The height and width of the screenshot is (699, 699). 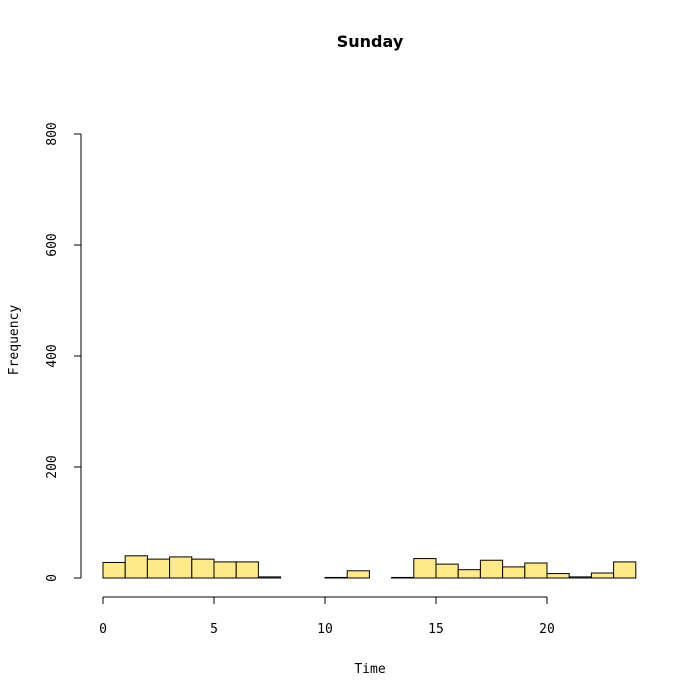 I want to click on x-axis-tick-label: 10, so click(x=325, y=629).